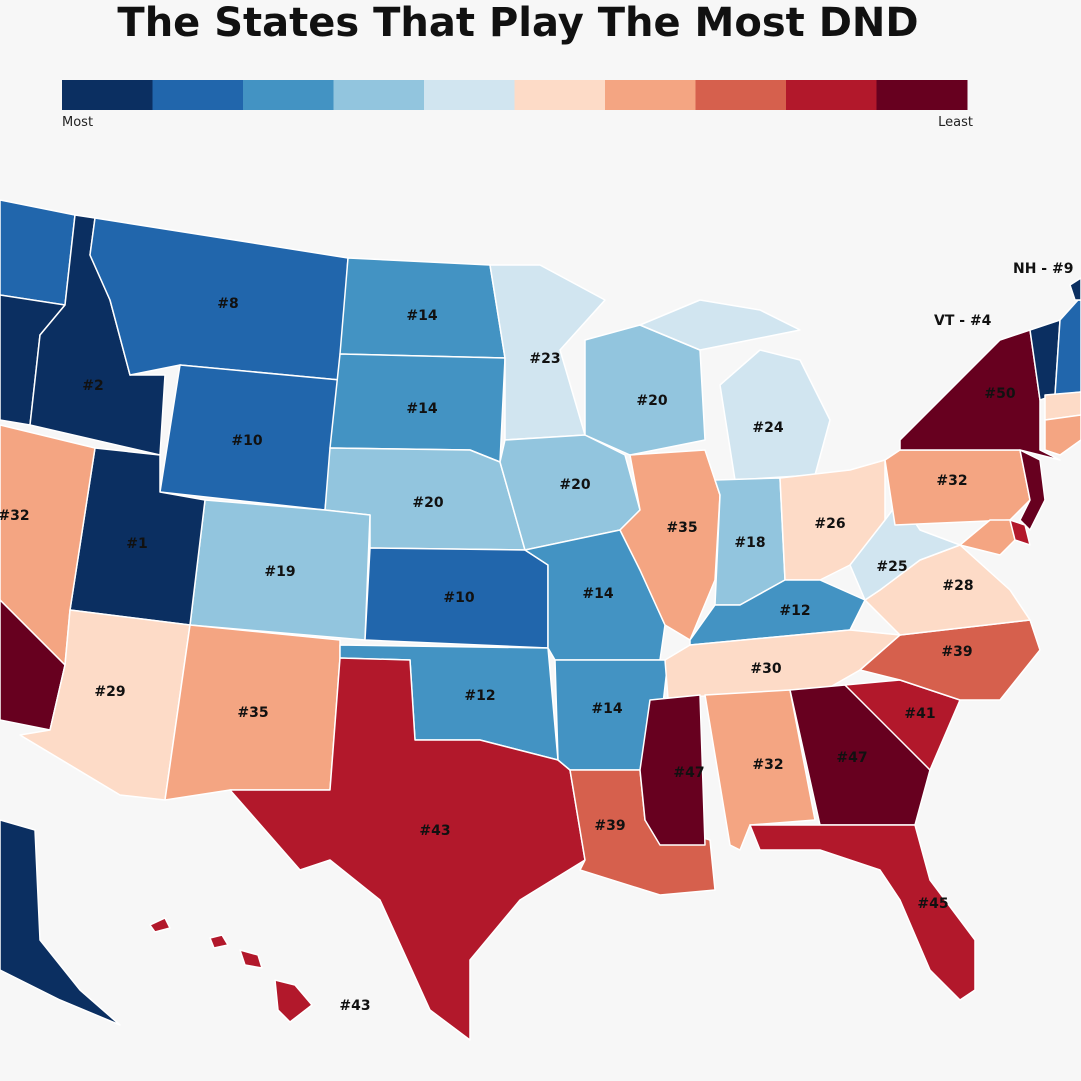  I want to click on state-label: #24, so click(767, 428).